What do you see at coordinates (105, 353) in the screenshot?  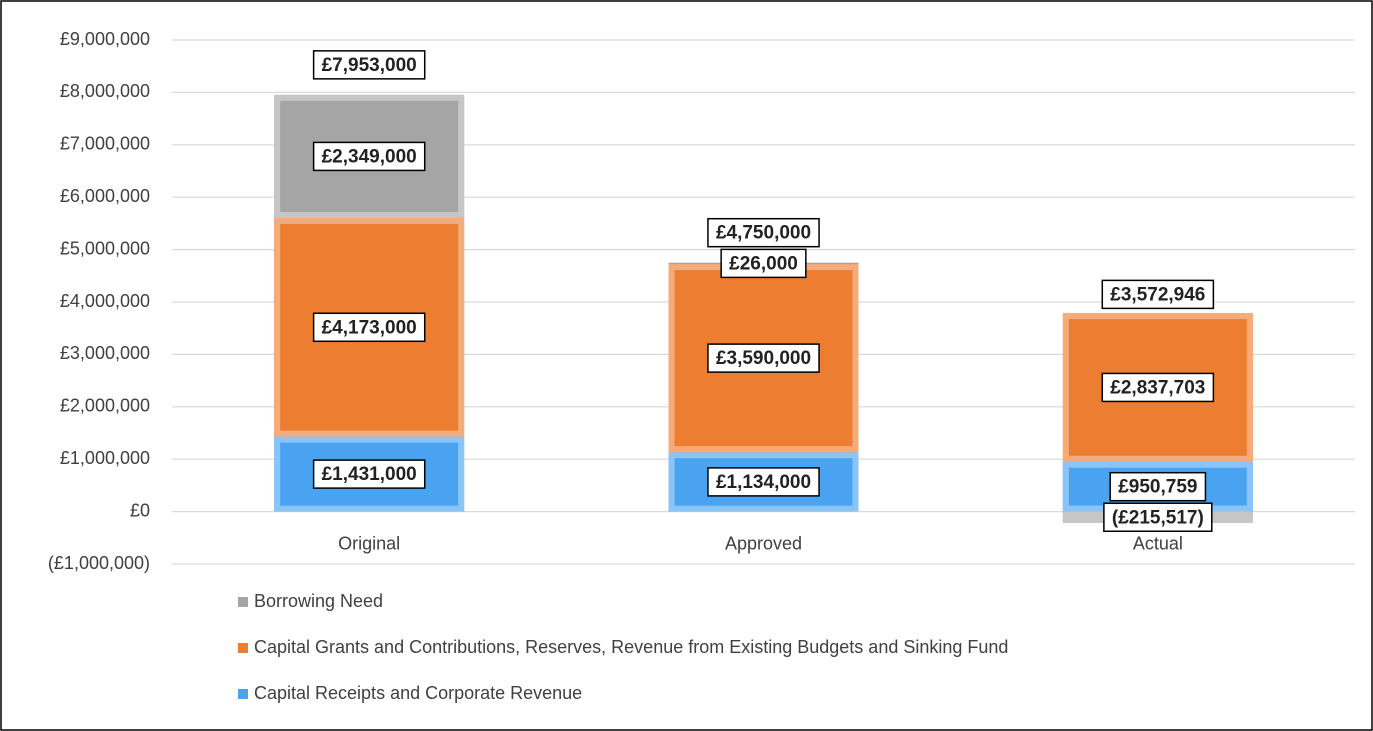 I see `y-tick-label: £3,000,000` at bounding box center [105, 353].